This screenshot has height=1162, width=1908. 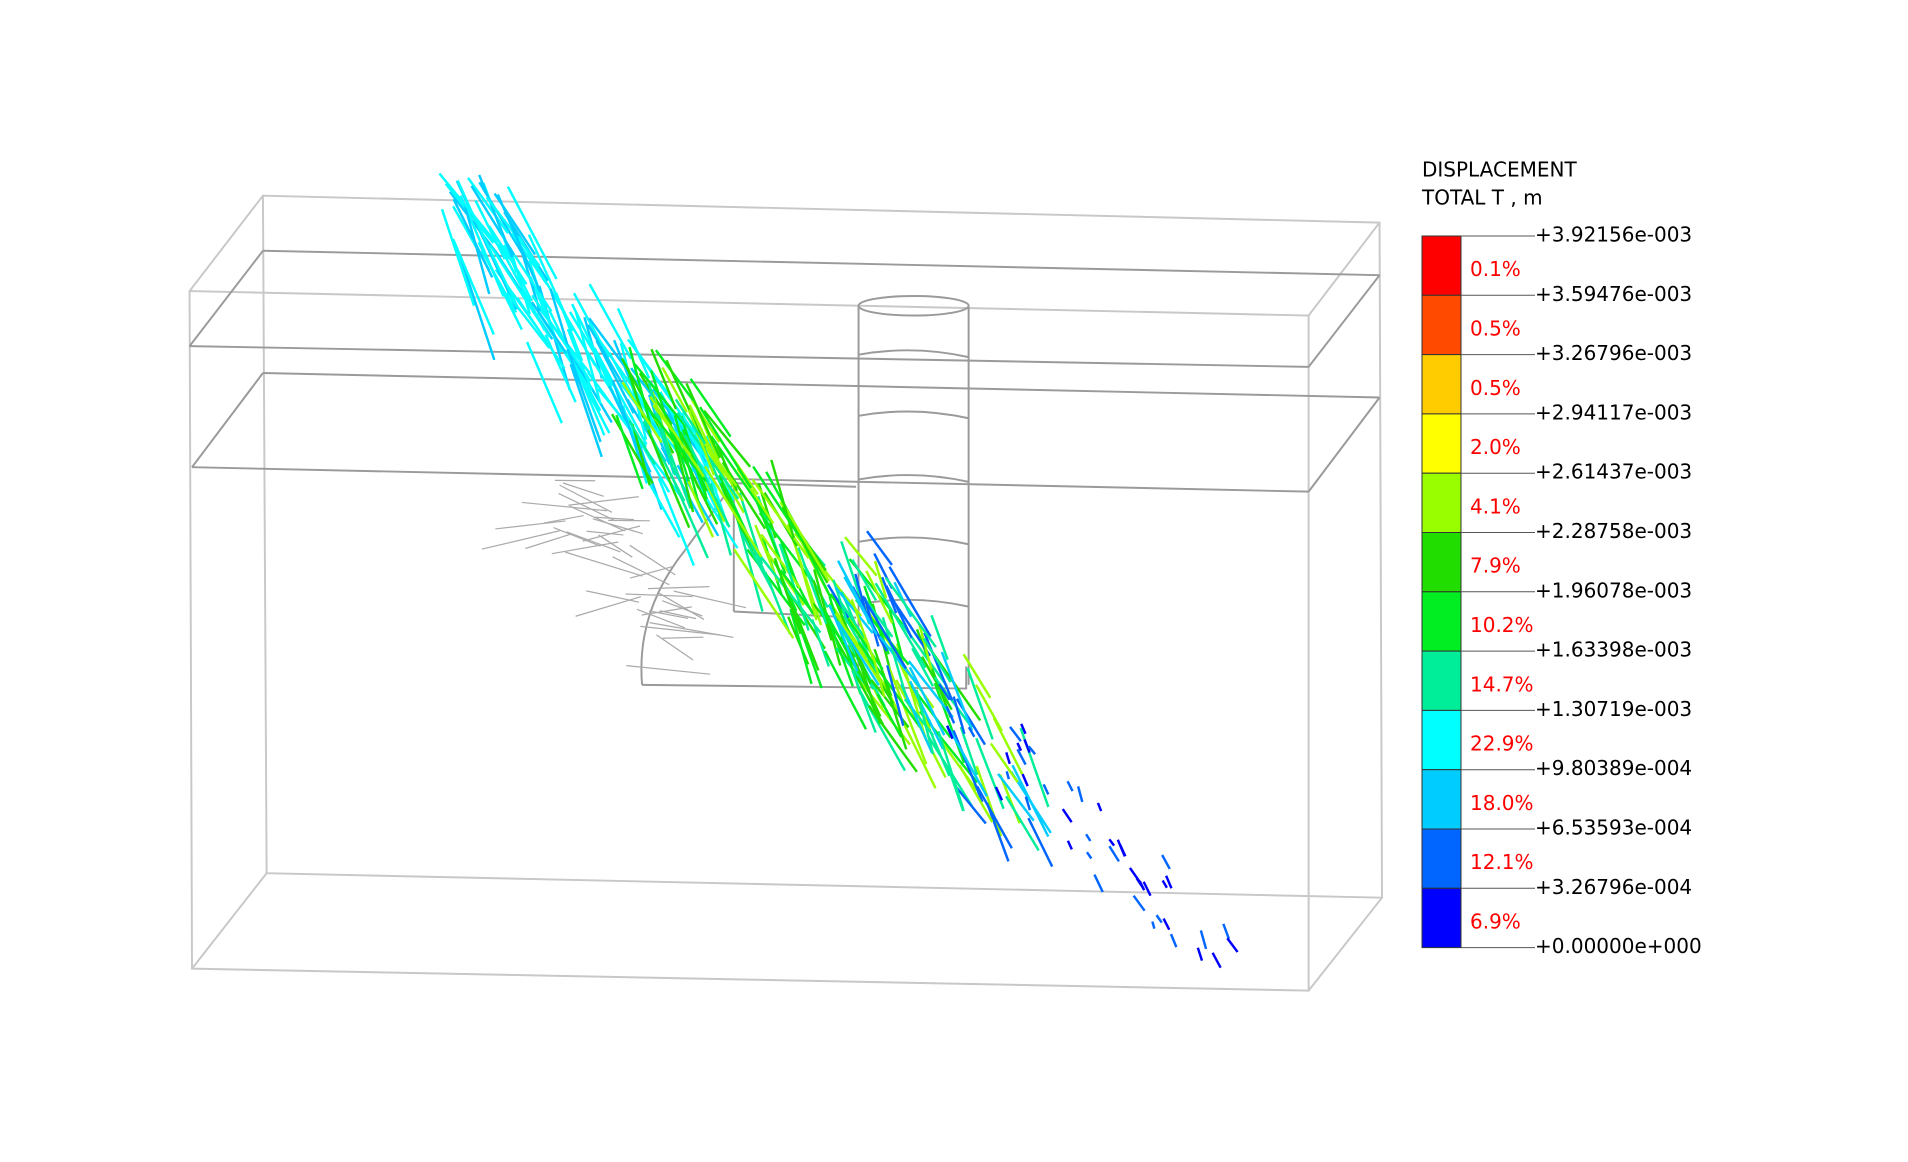 What do you see at coordinates (1613, 768) in the screenshot?
I see `level-label: +9.80389e-004` at bounding box center [1613, 768].